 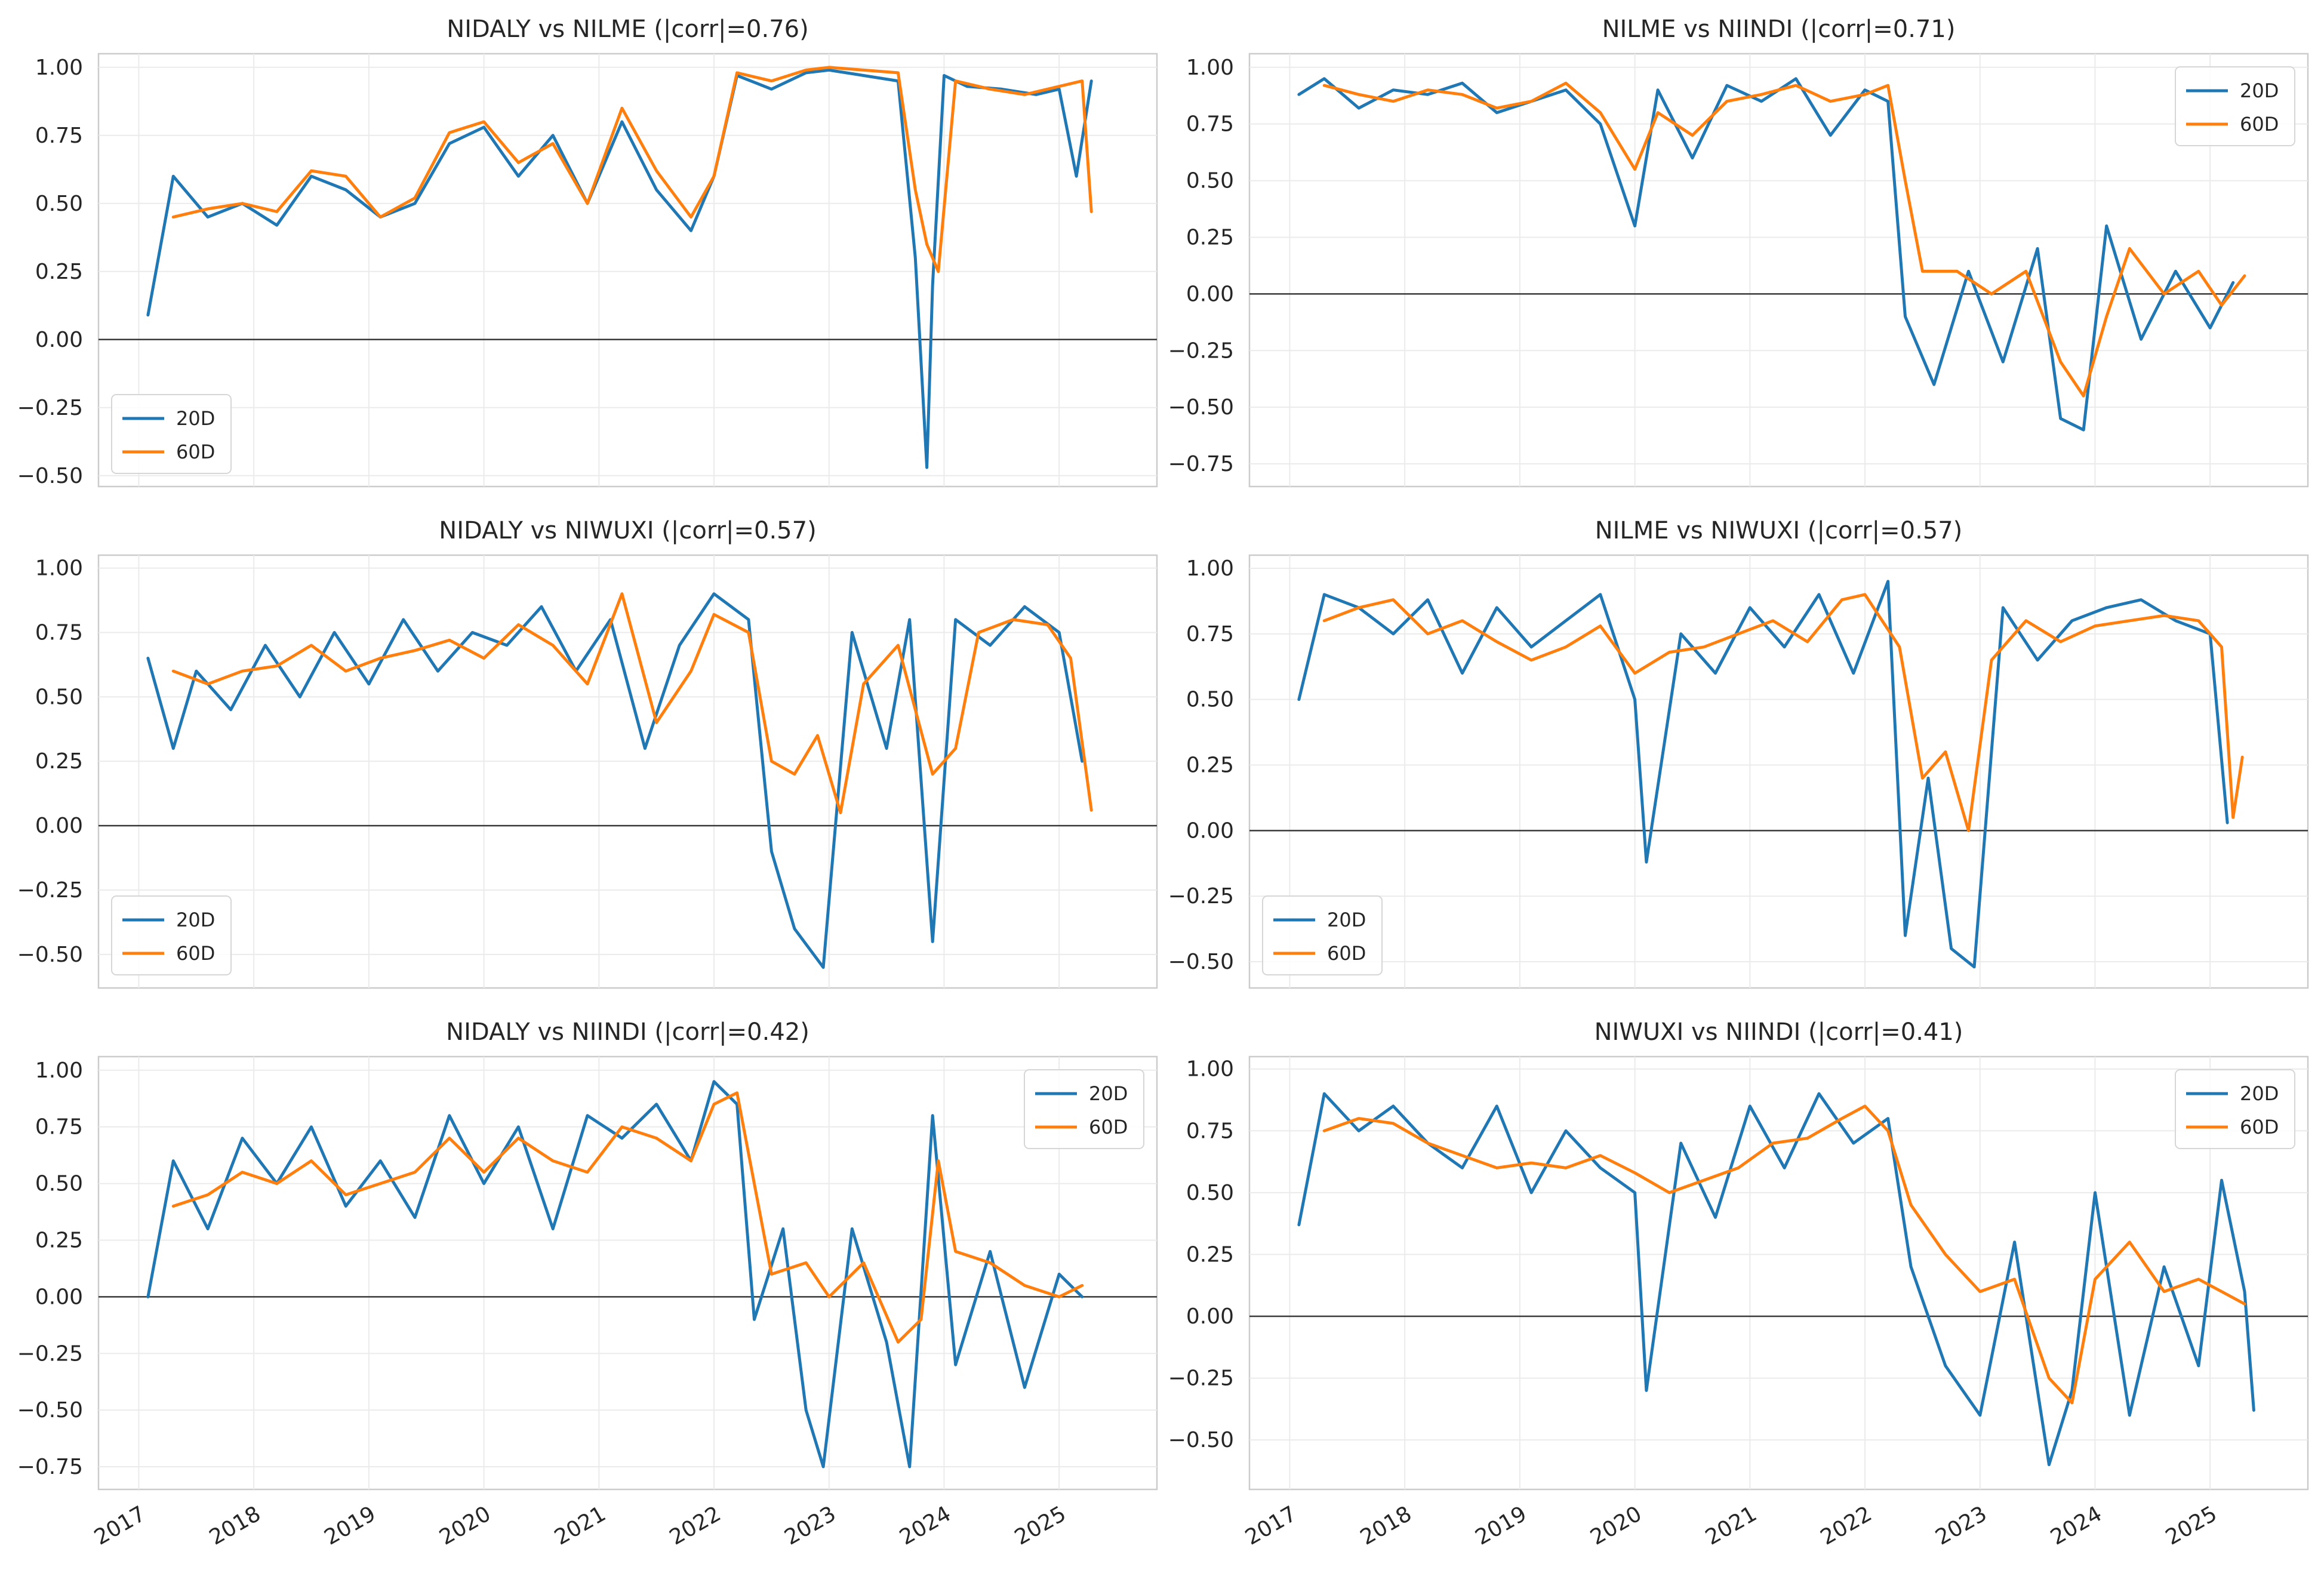 What do you see at coordinates (628, 30) in the screenshot?
I see `chart-title: NIDALY vs NILME (|corr|=0.76)` at bounding box center [628, 30].